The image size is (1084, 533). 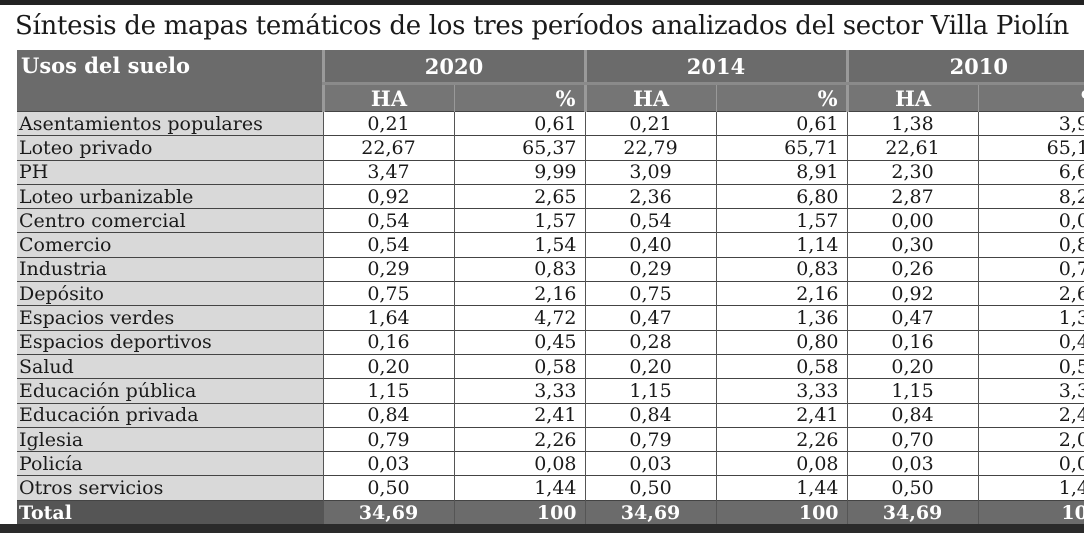 I want to click on top-border, so click(x=542, y=2).